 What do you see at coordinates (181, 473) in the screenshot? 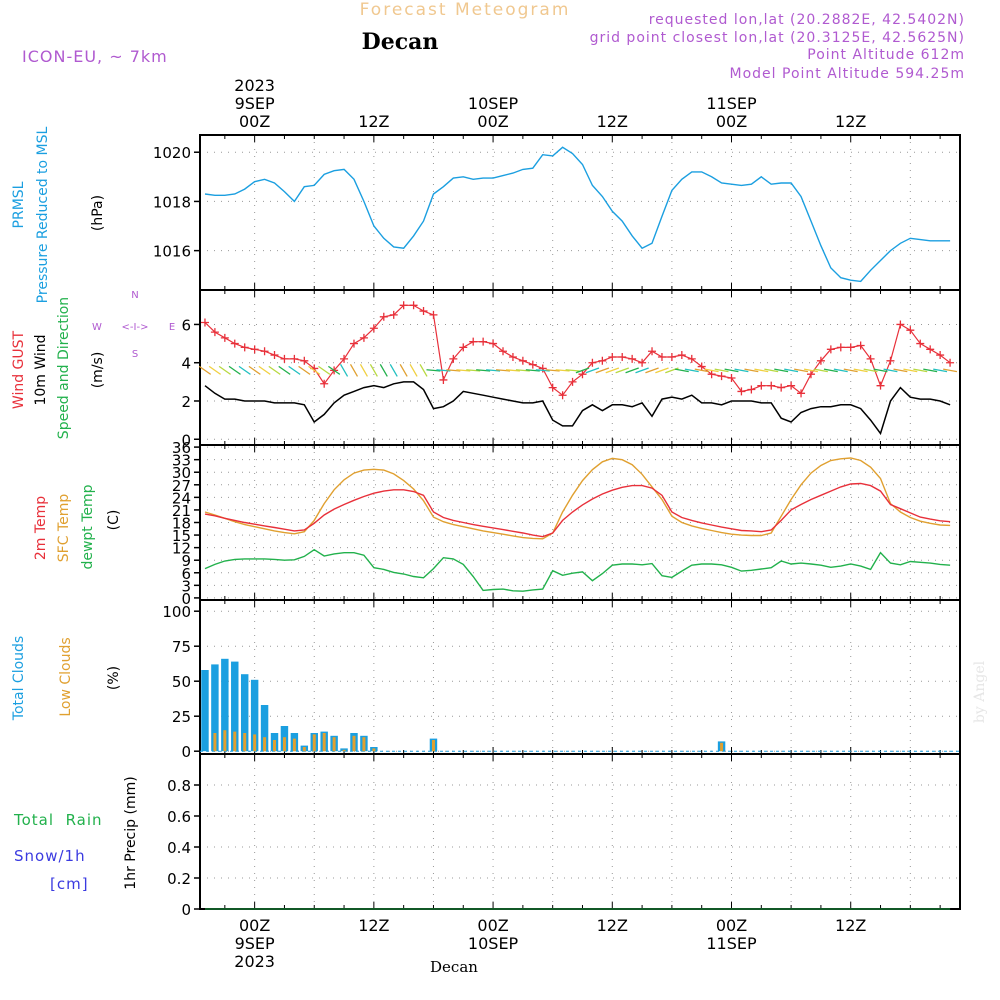
I see `temp-ytick-label: 30` at bounding box center [181, 473].